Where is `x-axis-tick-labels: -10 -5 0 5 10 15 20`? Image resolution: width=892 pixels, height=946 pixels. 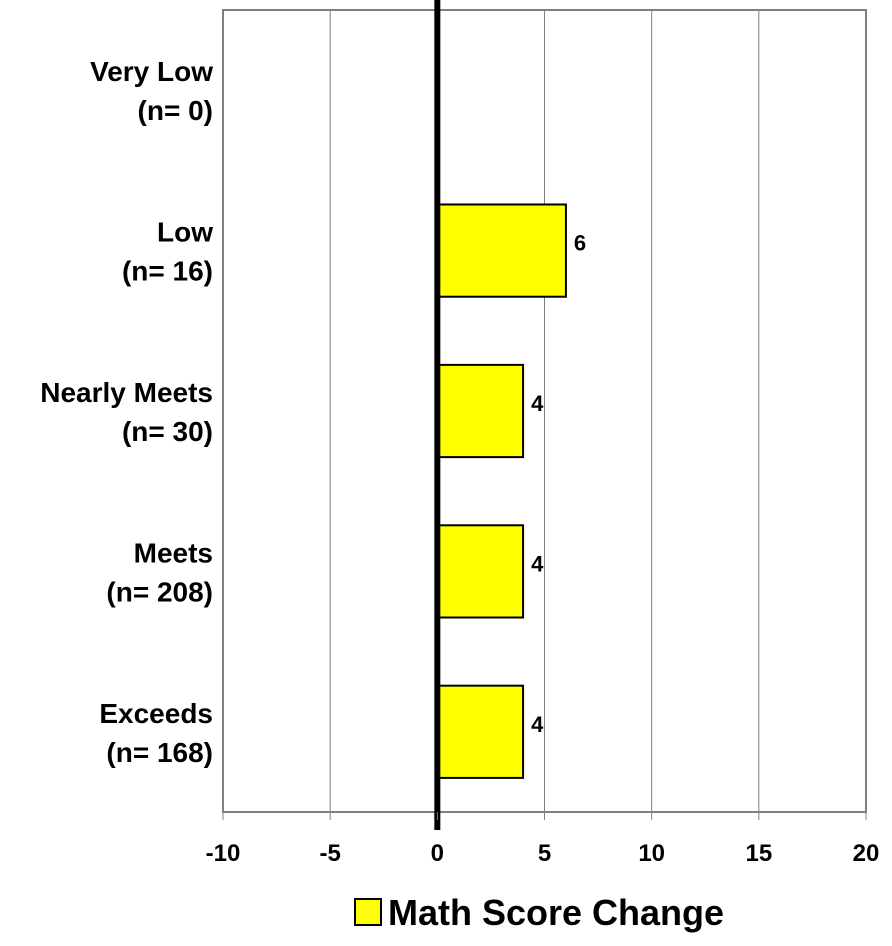 x-axis-tick-labels: -10 -5 0 5 10 15 20 is located at coordinates (543, 839).